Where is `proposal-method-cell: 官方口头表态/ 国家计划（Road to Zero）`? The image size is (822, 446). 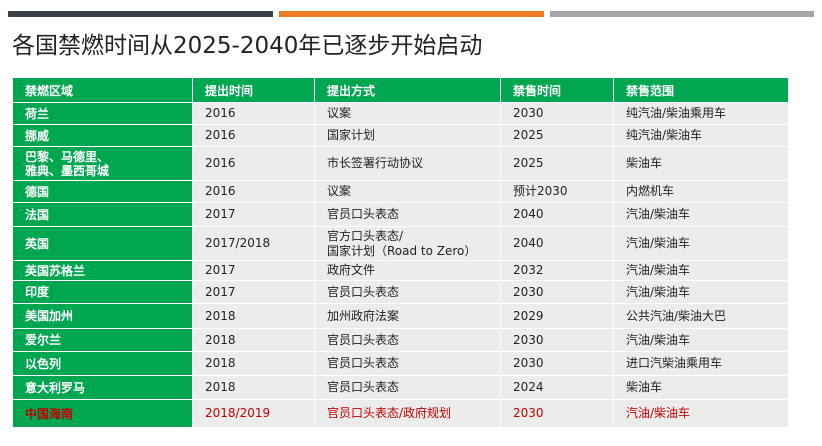 proposal-method-cell: 官方口头表态/ 国家计划（Road to Zero） is located at coordinates (407, 243).